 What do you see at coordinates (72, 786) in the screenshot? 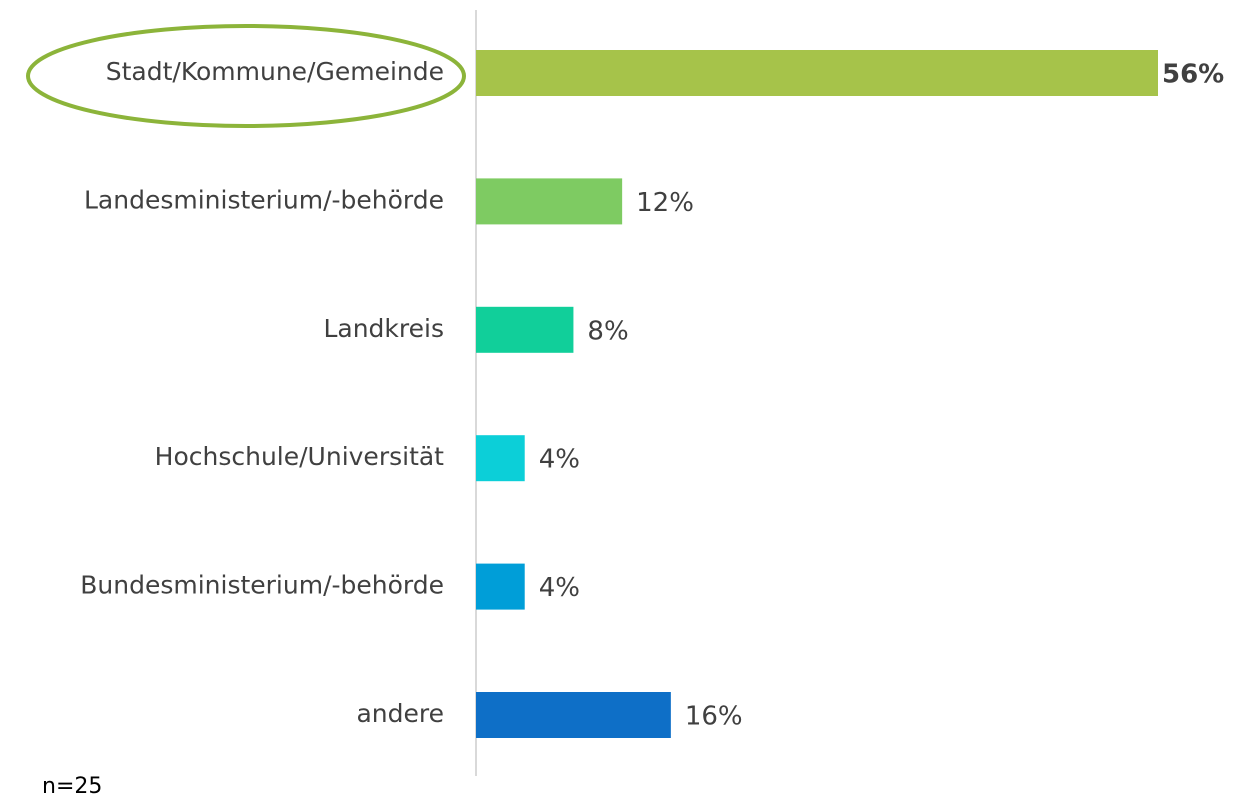
I see `sample-note: n=25` at bounding box center [72, 786].